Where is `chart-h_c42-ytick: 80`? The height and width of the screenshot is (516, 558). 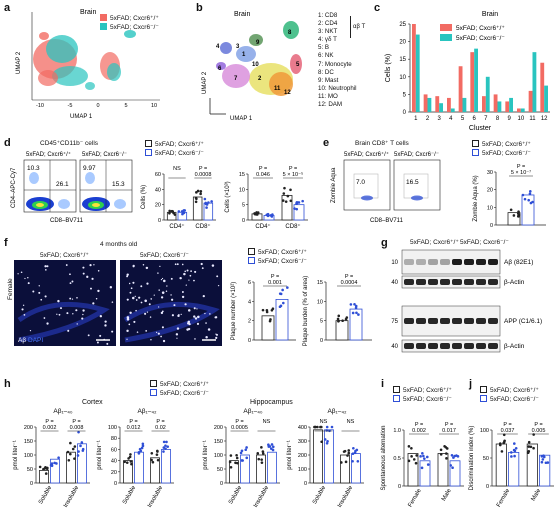 chart-h_c42-ytick: 80 is located at coordinates (114, 439).